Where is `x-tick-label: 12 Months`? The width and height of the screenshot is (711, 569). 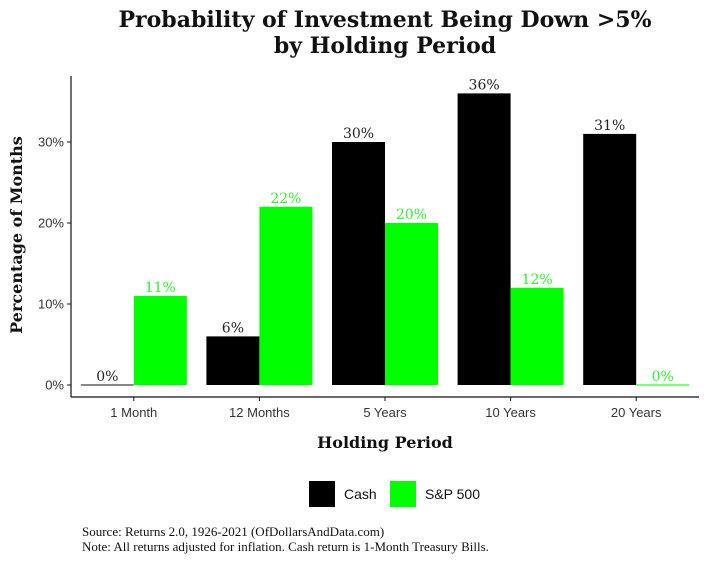
x-tick-label: 12 Months is located at coordinates (259, 412).